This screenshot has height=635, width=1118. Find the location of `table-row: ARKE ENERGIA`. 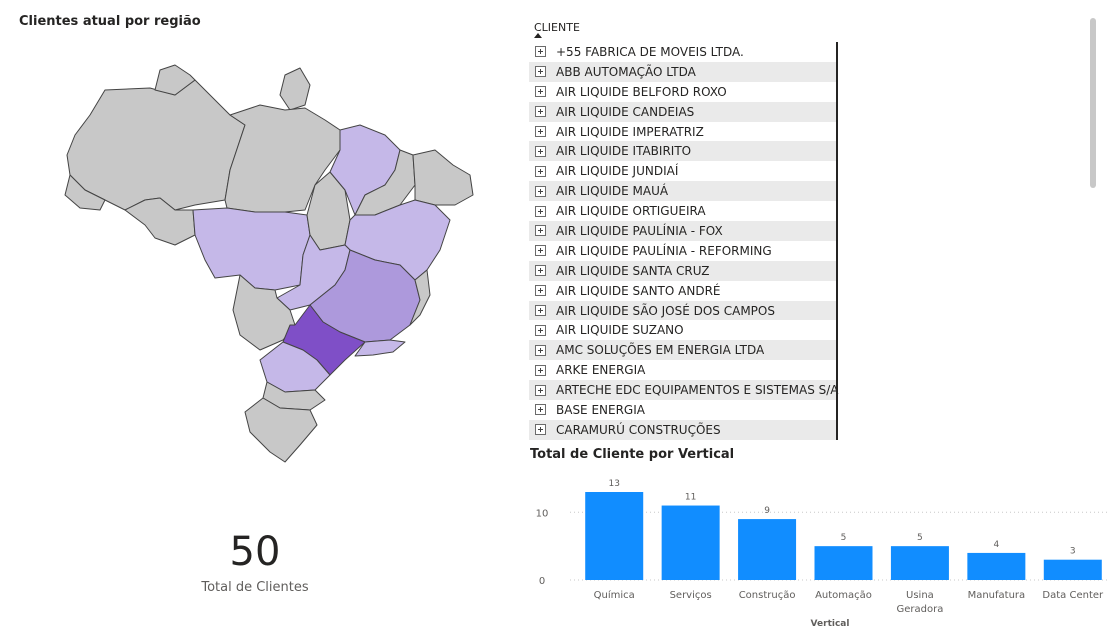

table-row: ARKE ENERGIA is located at coordinates (682, 370).